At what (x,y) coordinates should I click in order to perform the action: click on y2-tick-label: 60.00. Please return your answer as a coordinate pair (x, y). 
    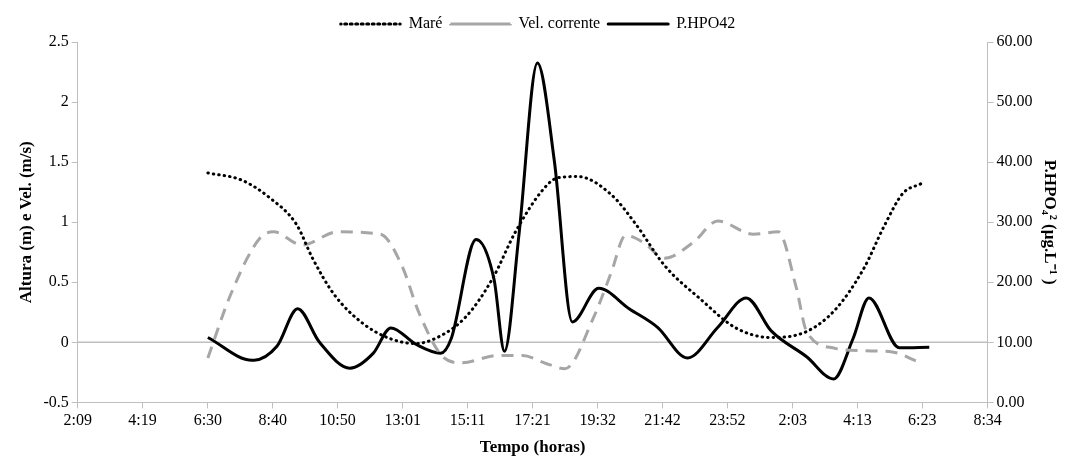
    Looking at the image, I should click on (1014, 41).